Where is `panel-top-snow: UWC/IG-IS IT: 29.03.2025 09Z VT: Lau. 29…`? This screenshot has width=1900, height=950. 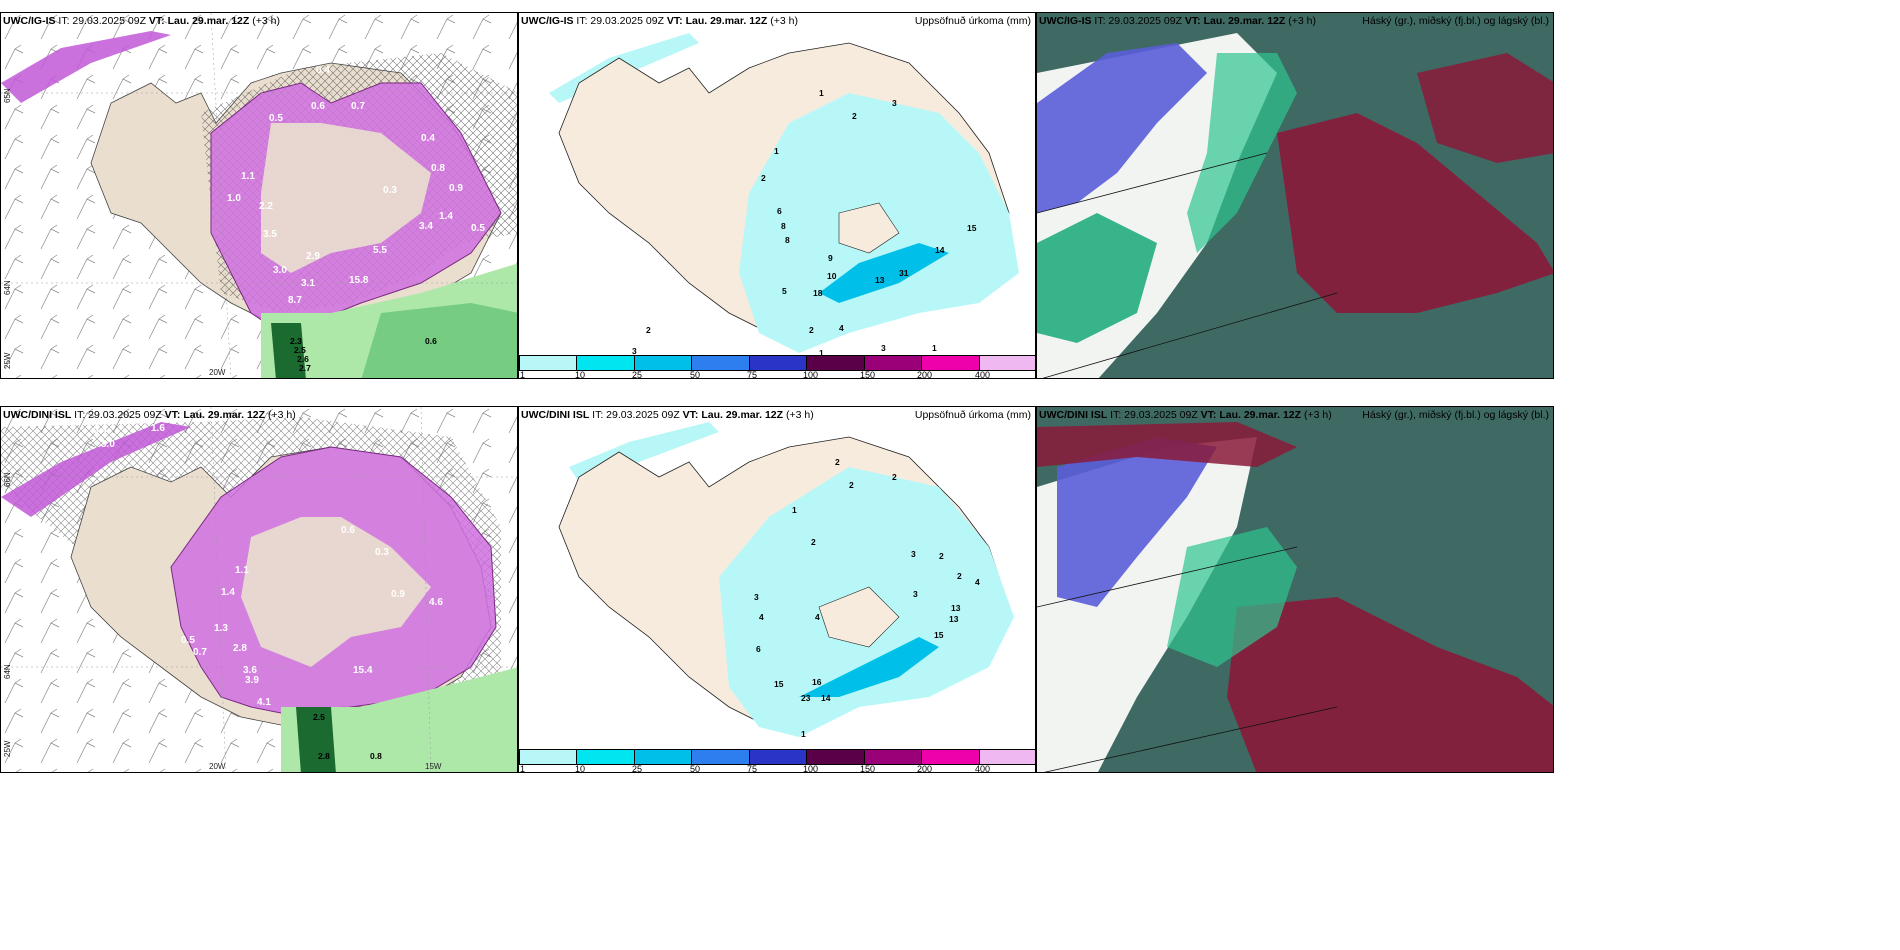
panel-top-snow: UWC/IG-IS IT: 29.03.2025 09Z VT: Lau. 29… is located at coordinates (259, 195).